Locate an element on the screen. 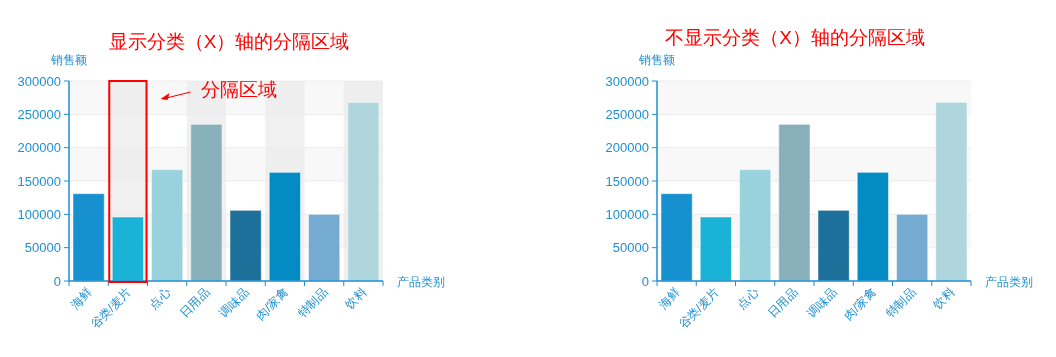  chart-title: 显示分类（X）轴的分隔区域 is located at coordinates (229, 41).